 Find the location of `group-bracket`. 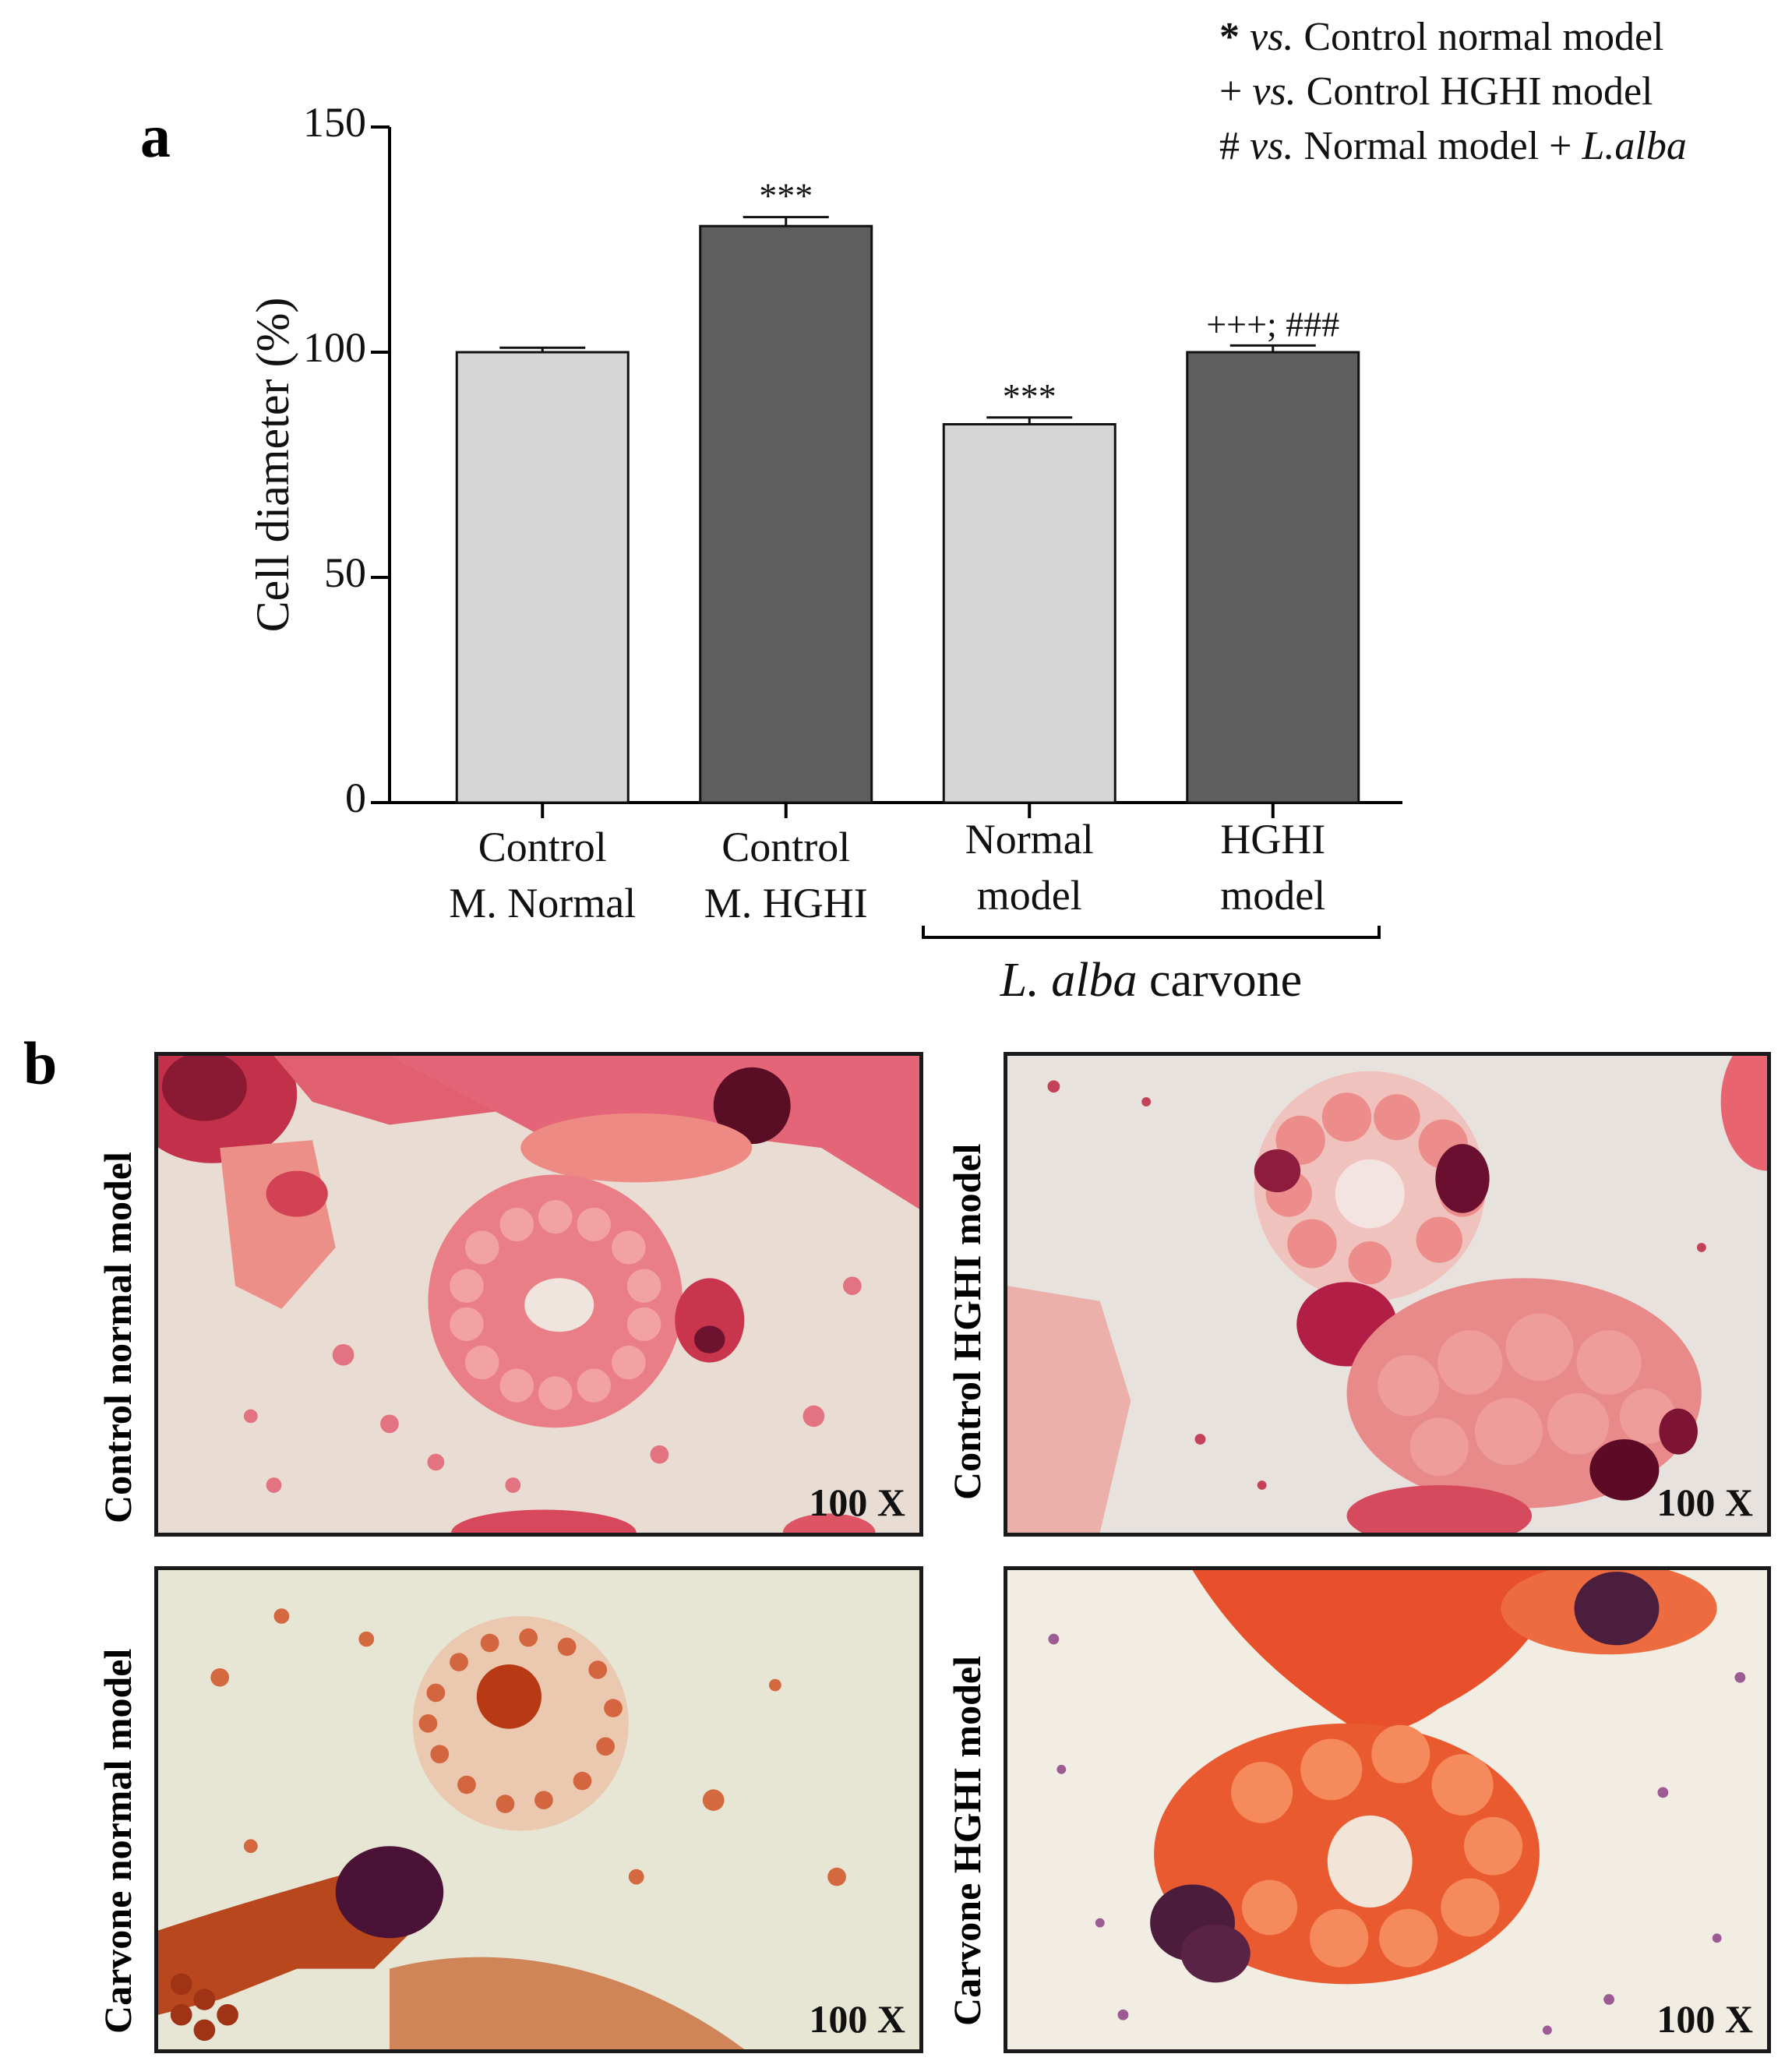

group-bracket is located at coordinates (1151, 932).